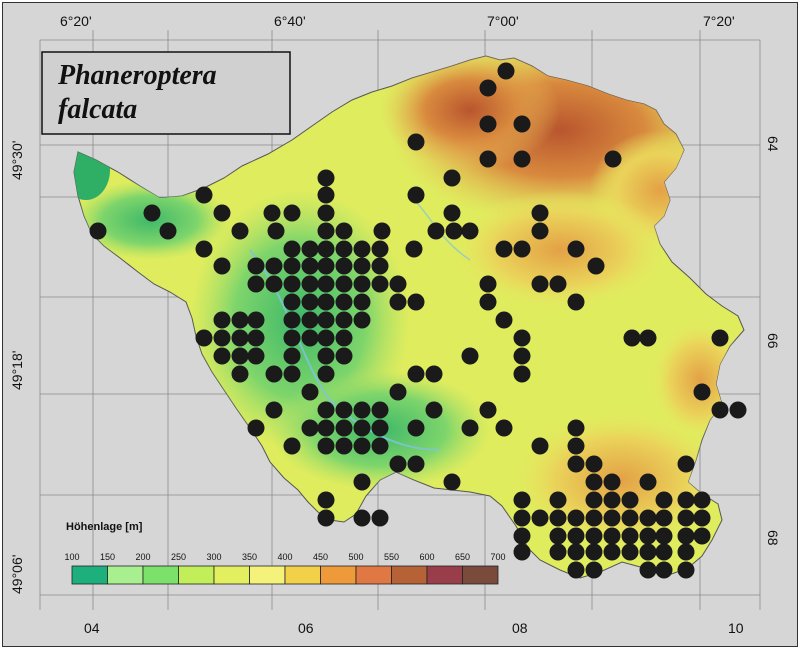 Image resolution: width=800 pixels, height=649 pixels. Describe the element at coordinates (497, 557) in the screenshot. I see `legend-value: 700` at that location.